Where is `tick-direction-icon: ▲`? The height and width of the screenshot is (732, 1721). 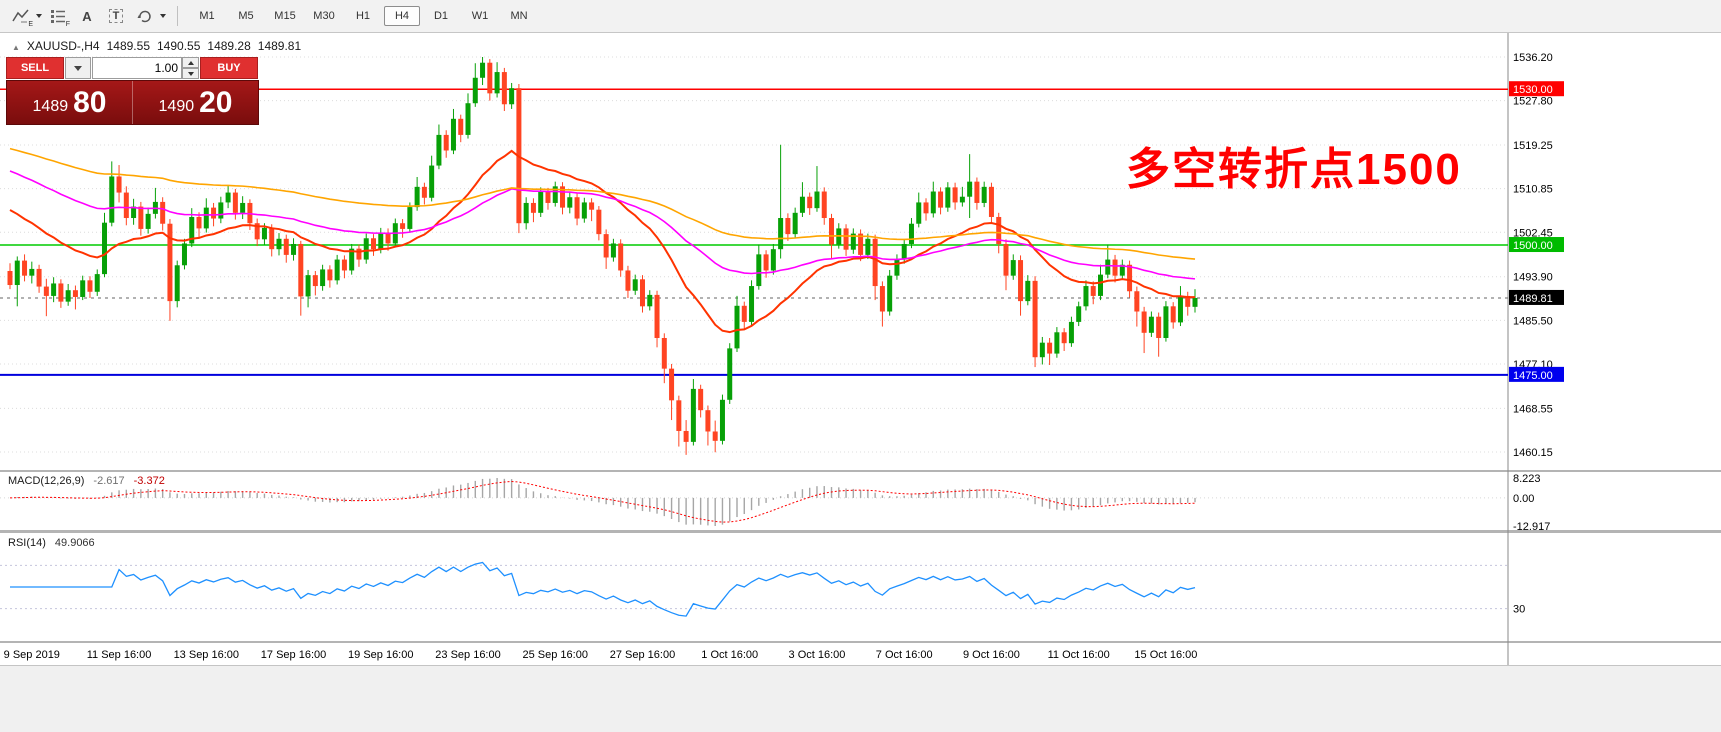 tick-direction-icon: ▲ is located at coordinates (16, 47).